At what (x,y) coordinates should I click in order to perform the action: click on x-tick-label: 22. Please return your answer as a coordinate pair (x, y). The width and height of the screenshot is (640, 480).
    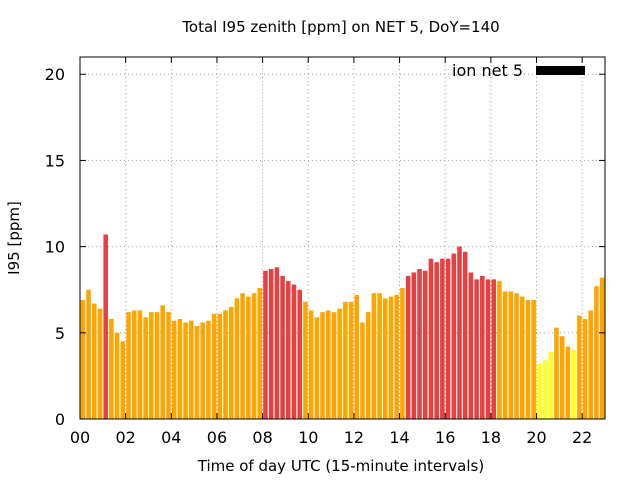
    Looking at the image, I should click on (582, 437).